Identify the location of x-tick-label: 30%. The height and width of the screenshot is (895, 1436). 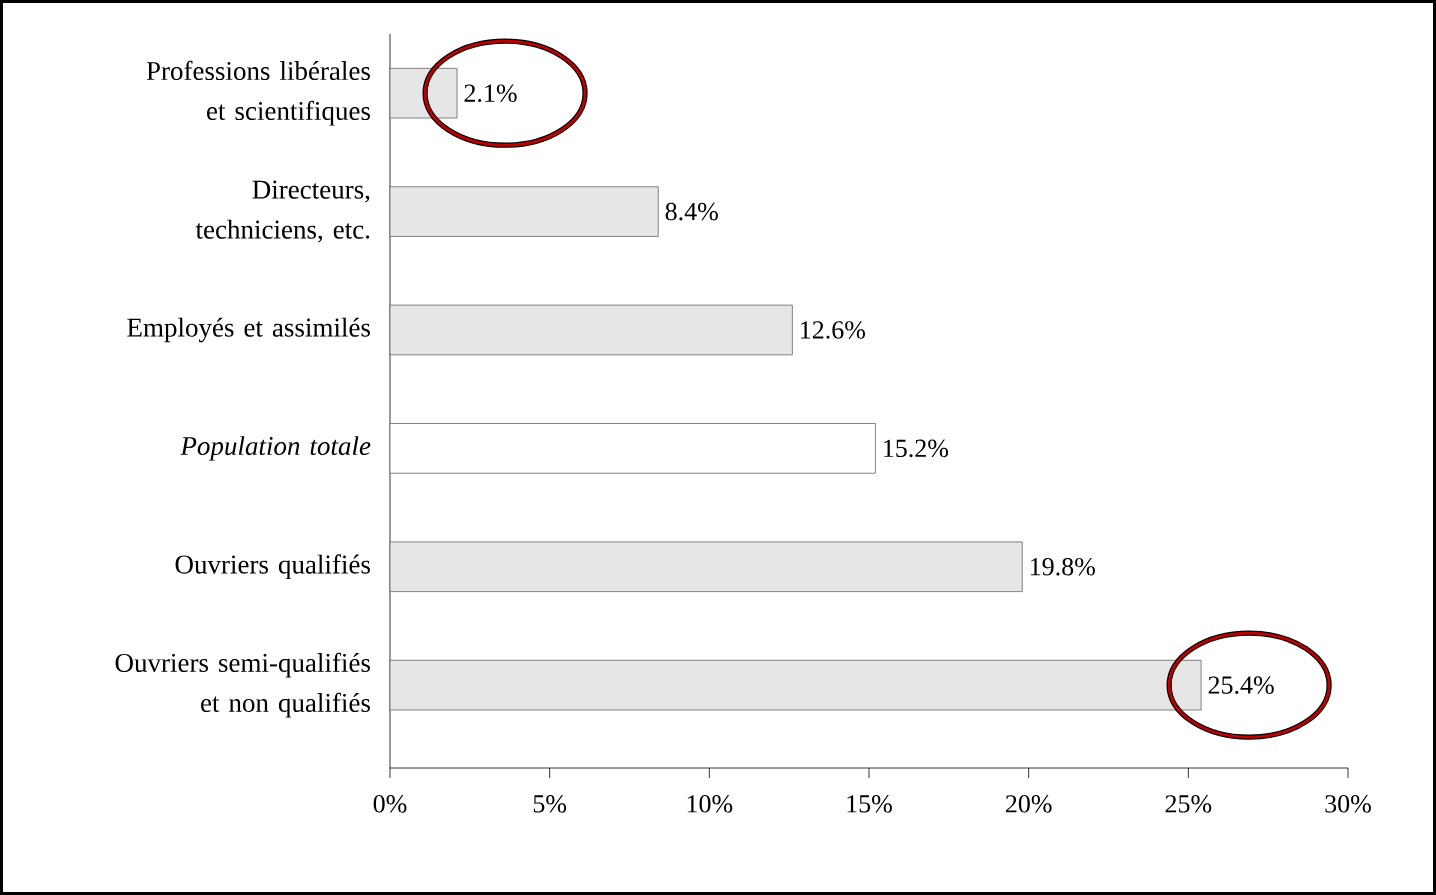
(1348, 804).